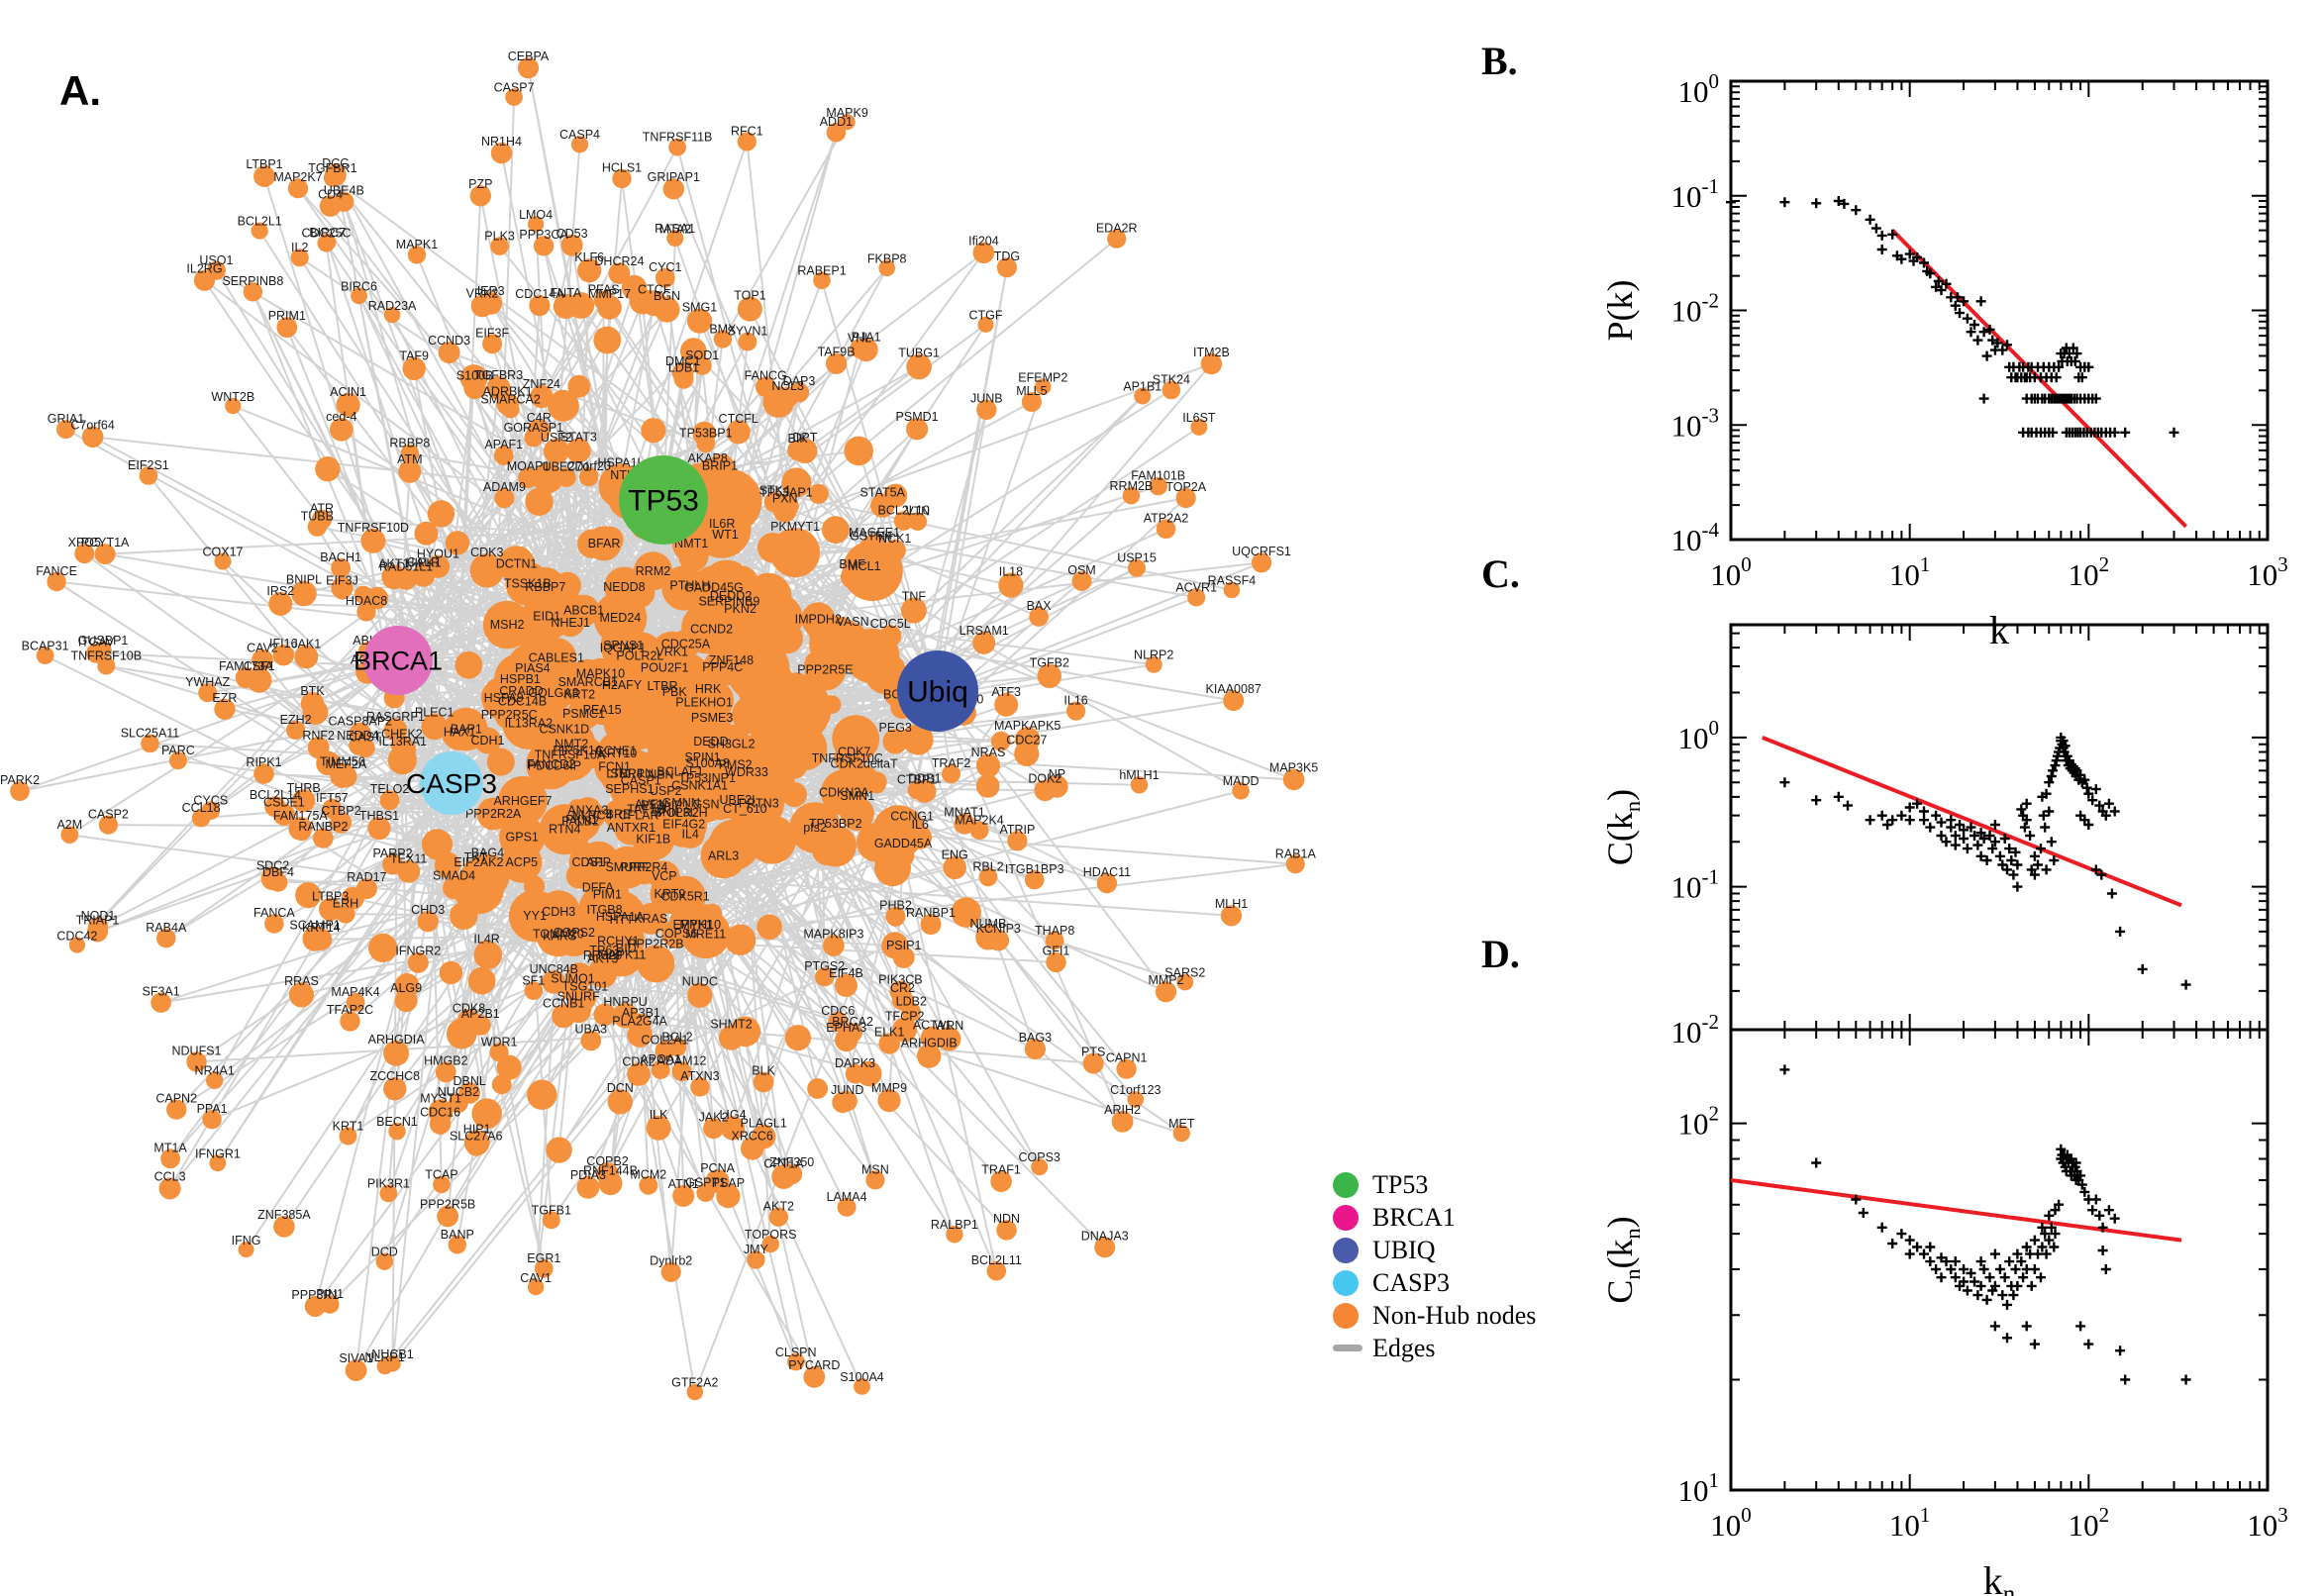 Image resolution: width=2323 pixels, height=1596 pixels. I want to click on network-node-label: CTGF, so click(985, 316).